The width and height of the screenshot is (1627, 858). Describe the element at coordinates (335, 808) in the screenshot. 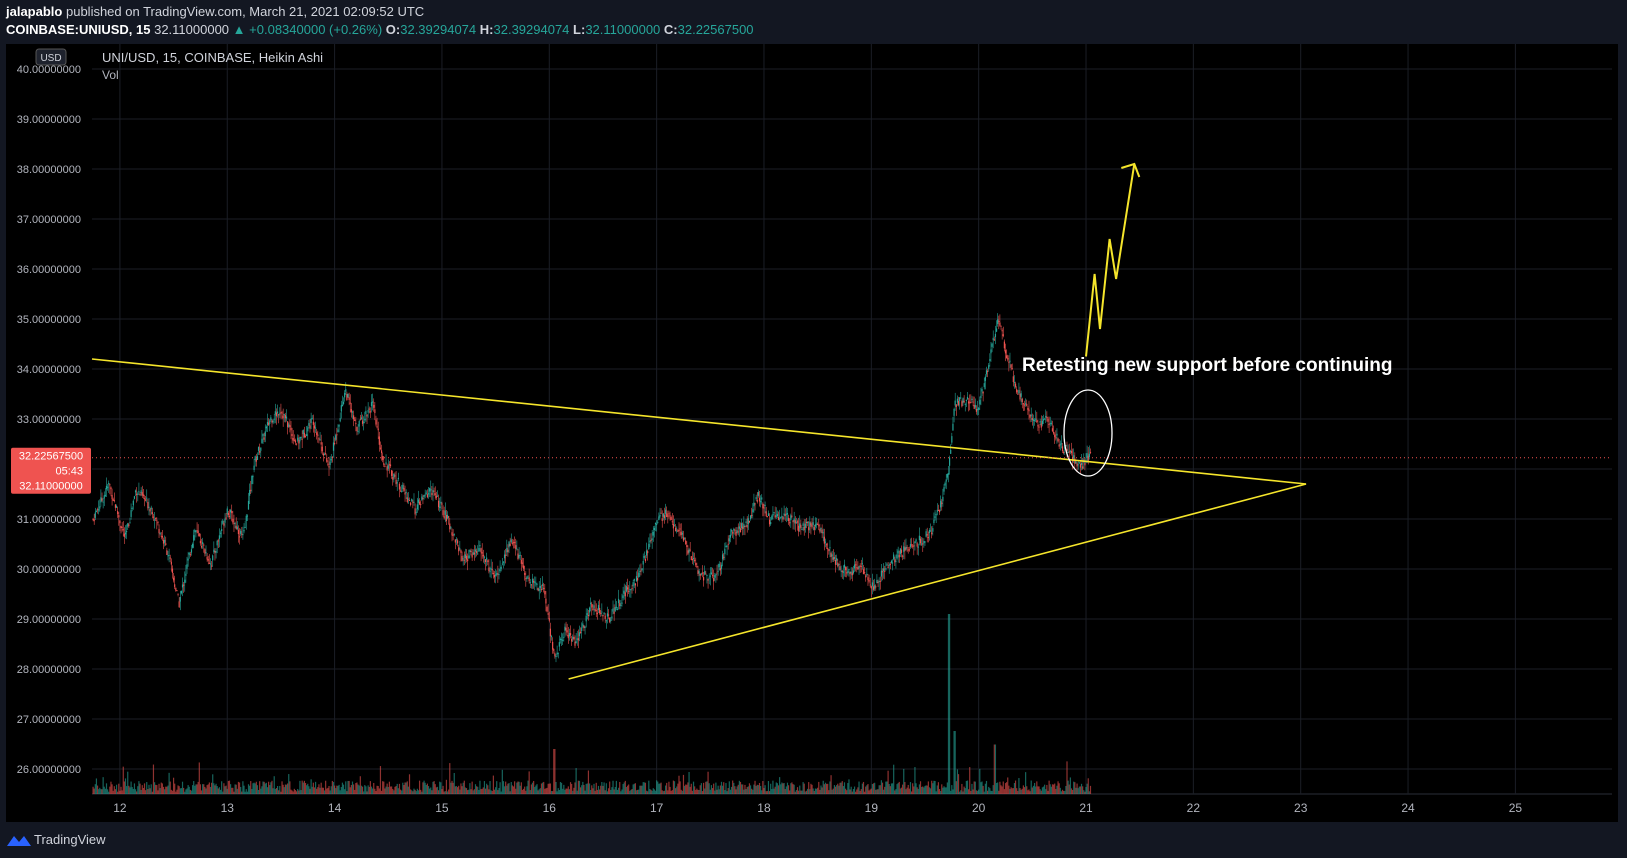

I see `x-tick-label: 14` at that location.